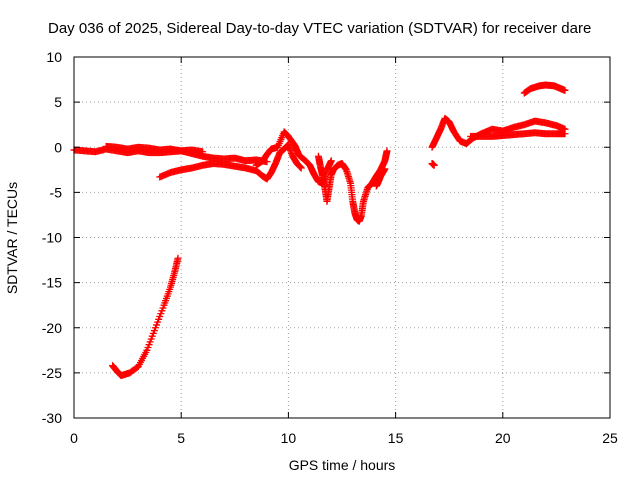  Describe the element at coordinates (74, 438) in the screenshot. I see `x-tick-label: 0` at that location.